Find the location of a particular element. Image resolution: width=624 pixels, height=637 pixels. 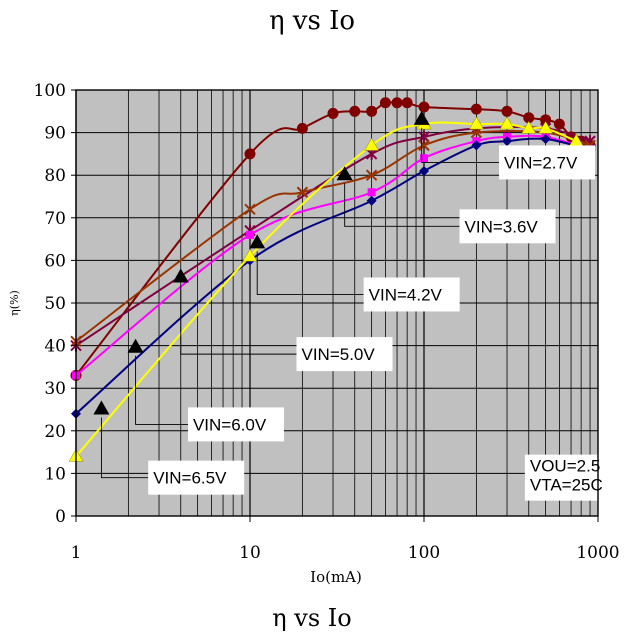

annotation-vin-5-0v: VIN=5.0V is located at coordinates (282, 320).